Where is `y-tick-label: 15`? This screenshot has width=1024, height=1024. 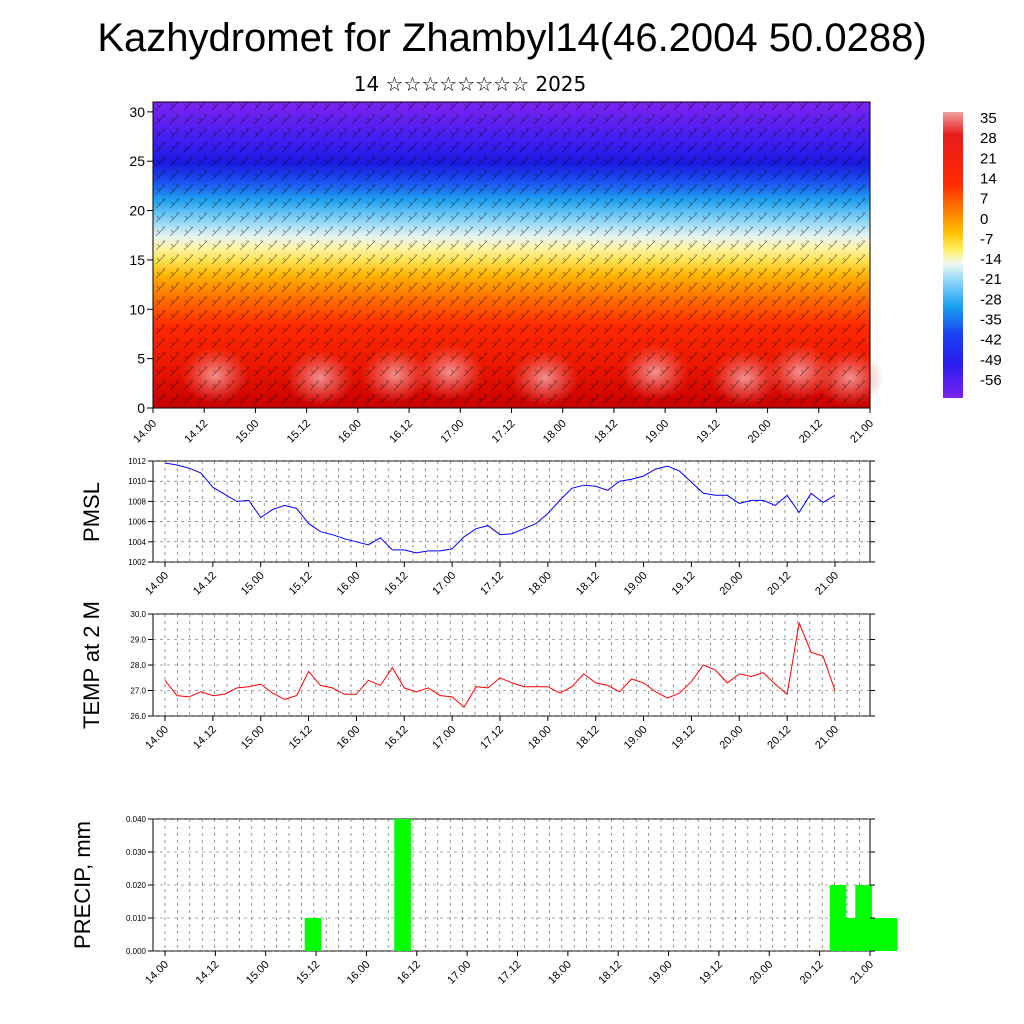
y-tick-label: 15 is located at coordinates (137, 260).